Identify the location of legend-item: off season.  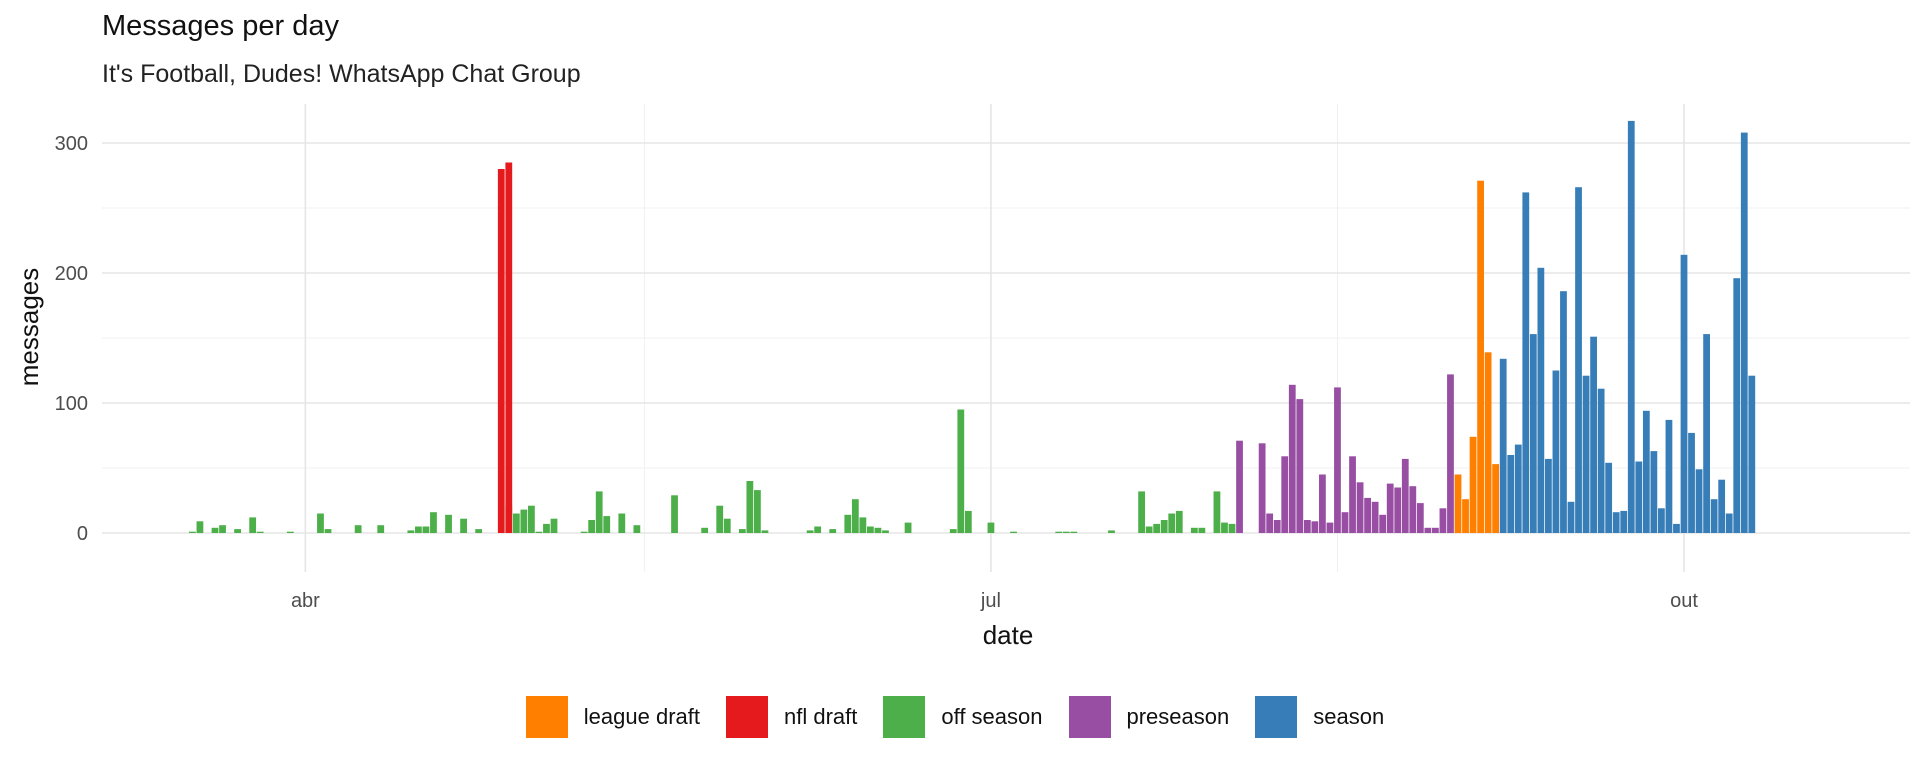
(967, 717).